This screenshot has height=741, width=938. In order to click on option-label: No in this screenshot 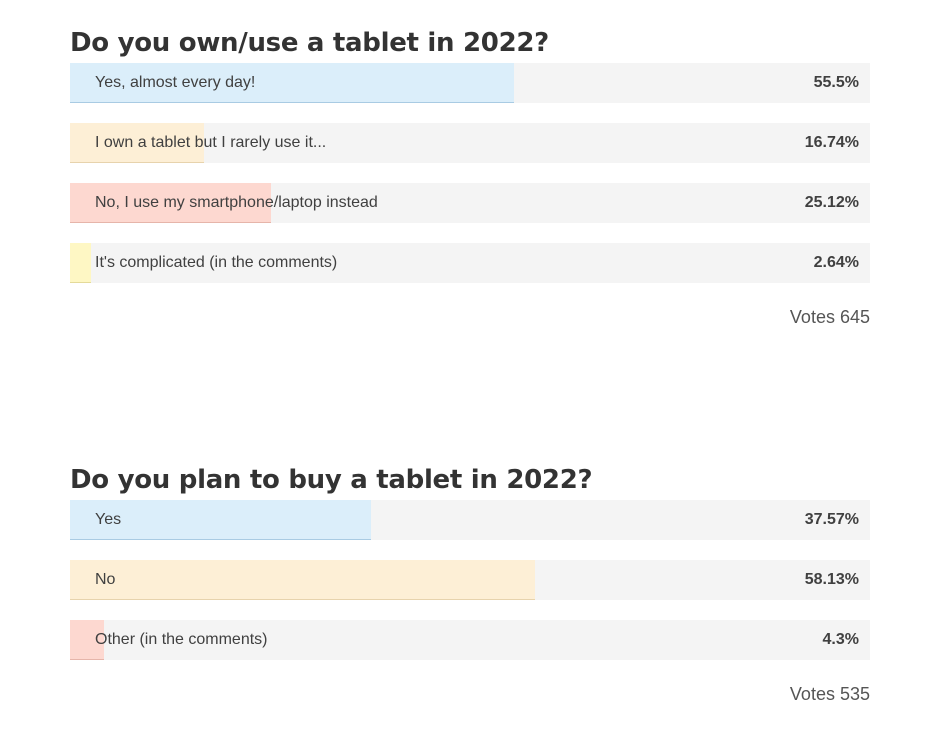, I will do `click(105, 579)`.